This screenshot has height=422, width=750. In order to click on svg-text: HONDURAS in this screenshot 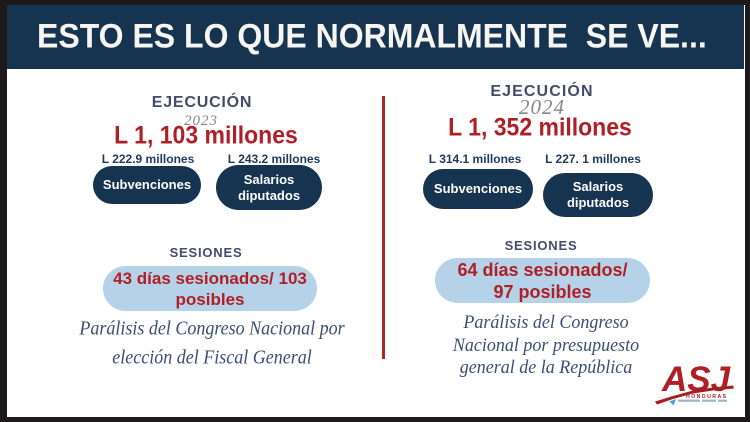, I will do `click(707, 397)`.